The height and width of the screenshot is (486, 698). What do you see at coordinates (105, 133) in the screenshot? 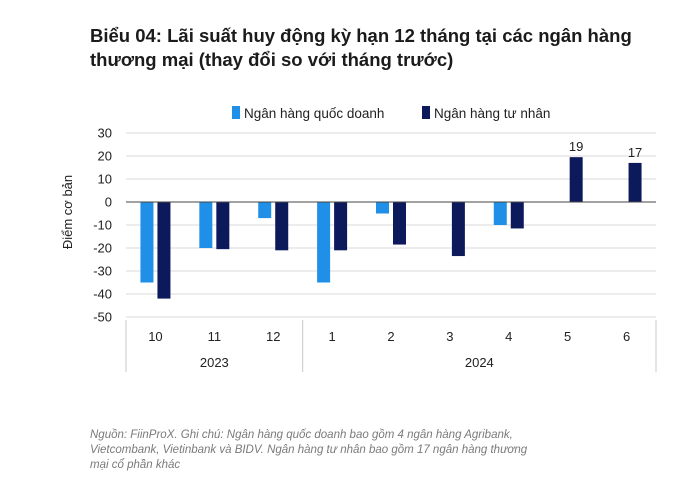
I see `y-tick-label: 30` at bounding box center [105, 133].